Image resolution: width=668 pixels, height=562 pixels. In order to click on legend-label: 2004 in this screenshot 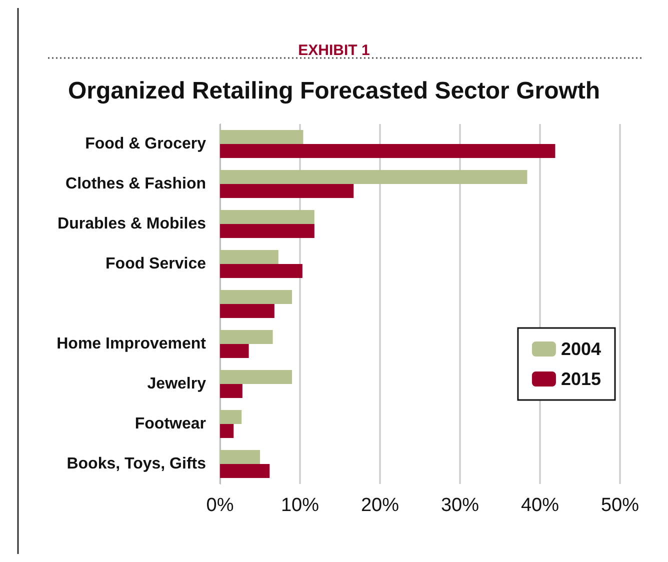, I will do `click(581, 349)`.